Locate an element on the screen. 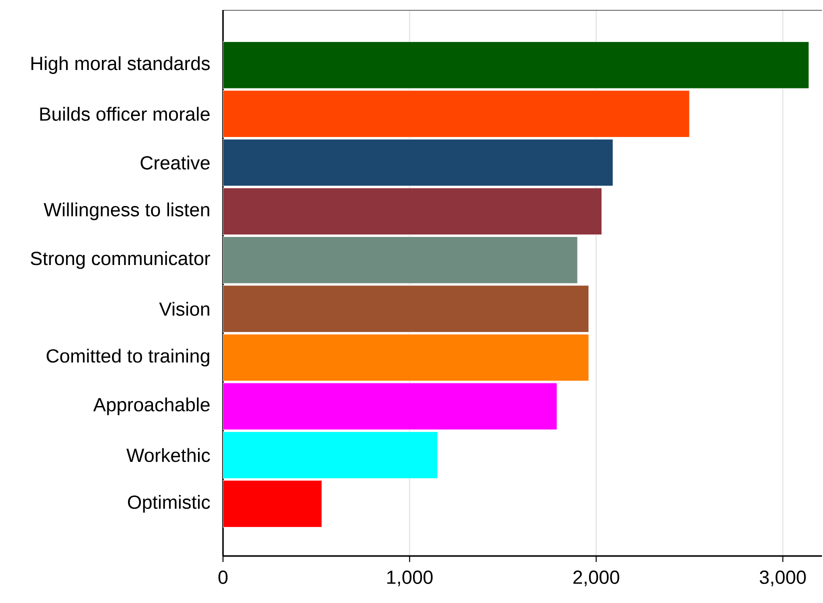 The width and height of the screenshot is (823, 603). y-tick-label: Strong communicator is located at coordinates (120, 260).